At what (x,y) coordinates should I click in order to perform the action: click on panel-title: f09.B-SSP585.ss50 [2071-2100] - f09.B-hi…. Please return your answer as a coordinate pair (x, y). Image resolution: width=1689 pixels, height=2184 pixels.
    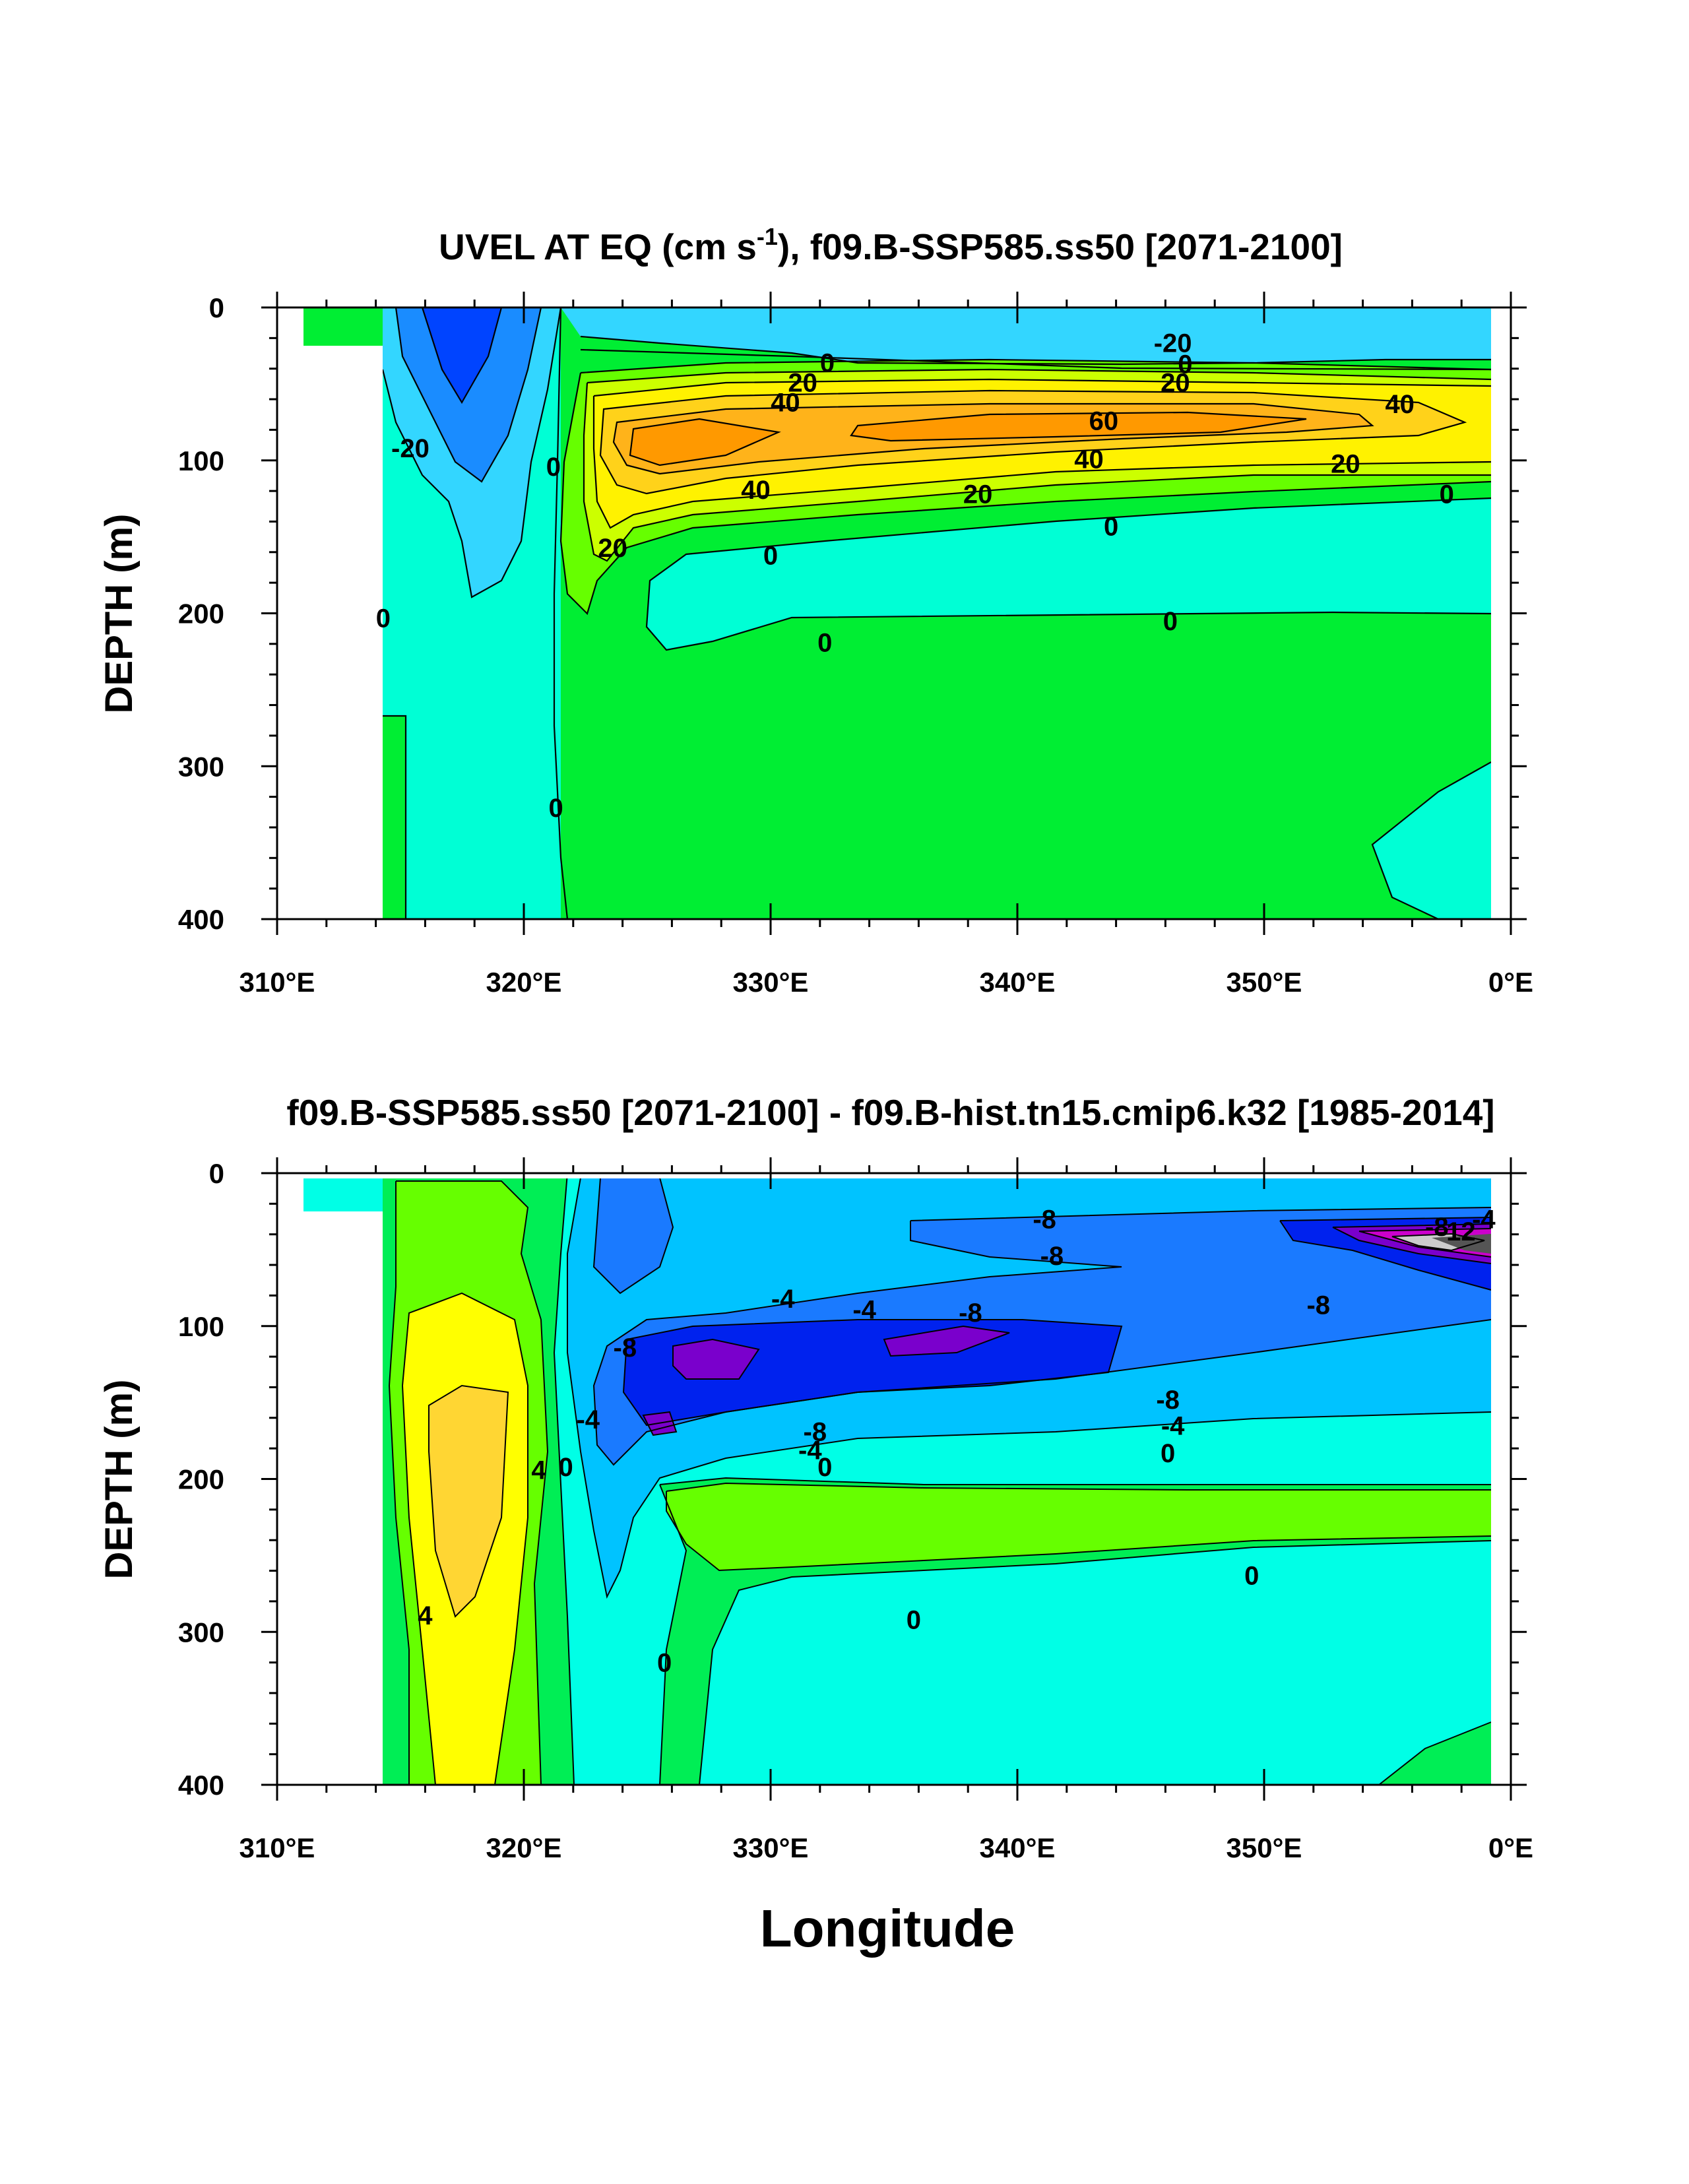
    Looking at the image, I should click on (890, 1112).